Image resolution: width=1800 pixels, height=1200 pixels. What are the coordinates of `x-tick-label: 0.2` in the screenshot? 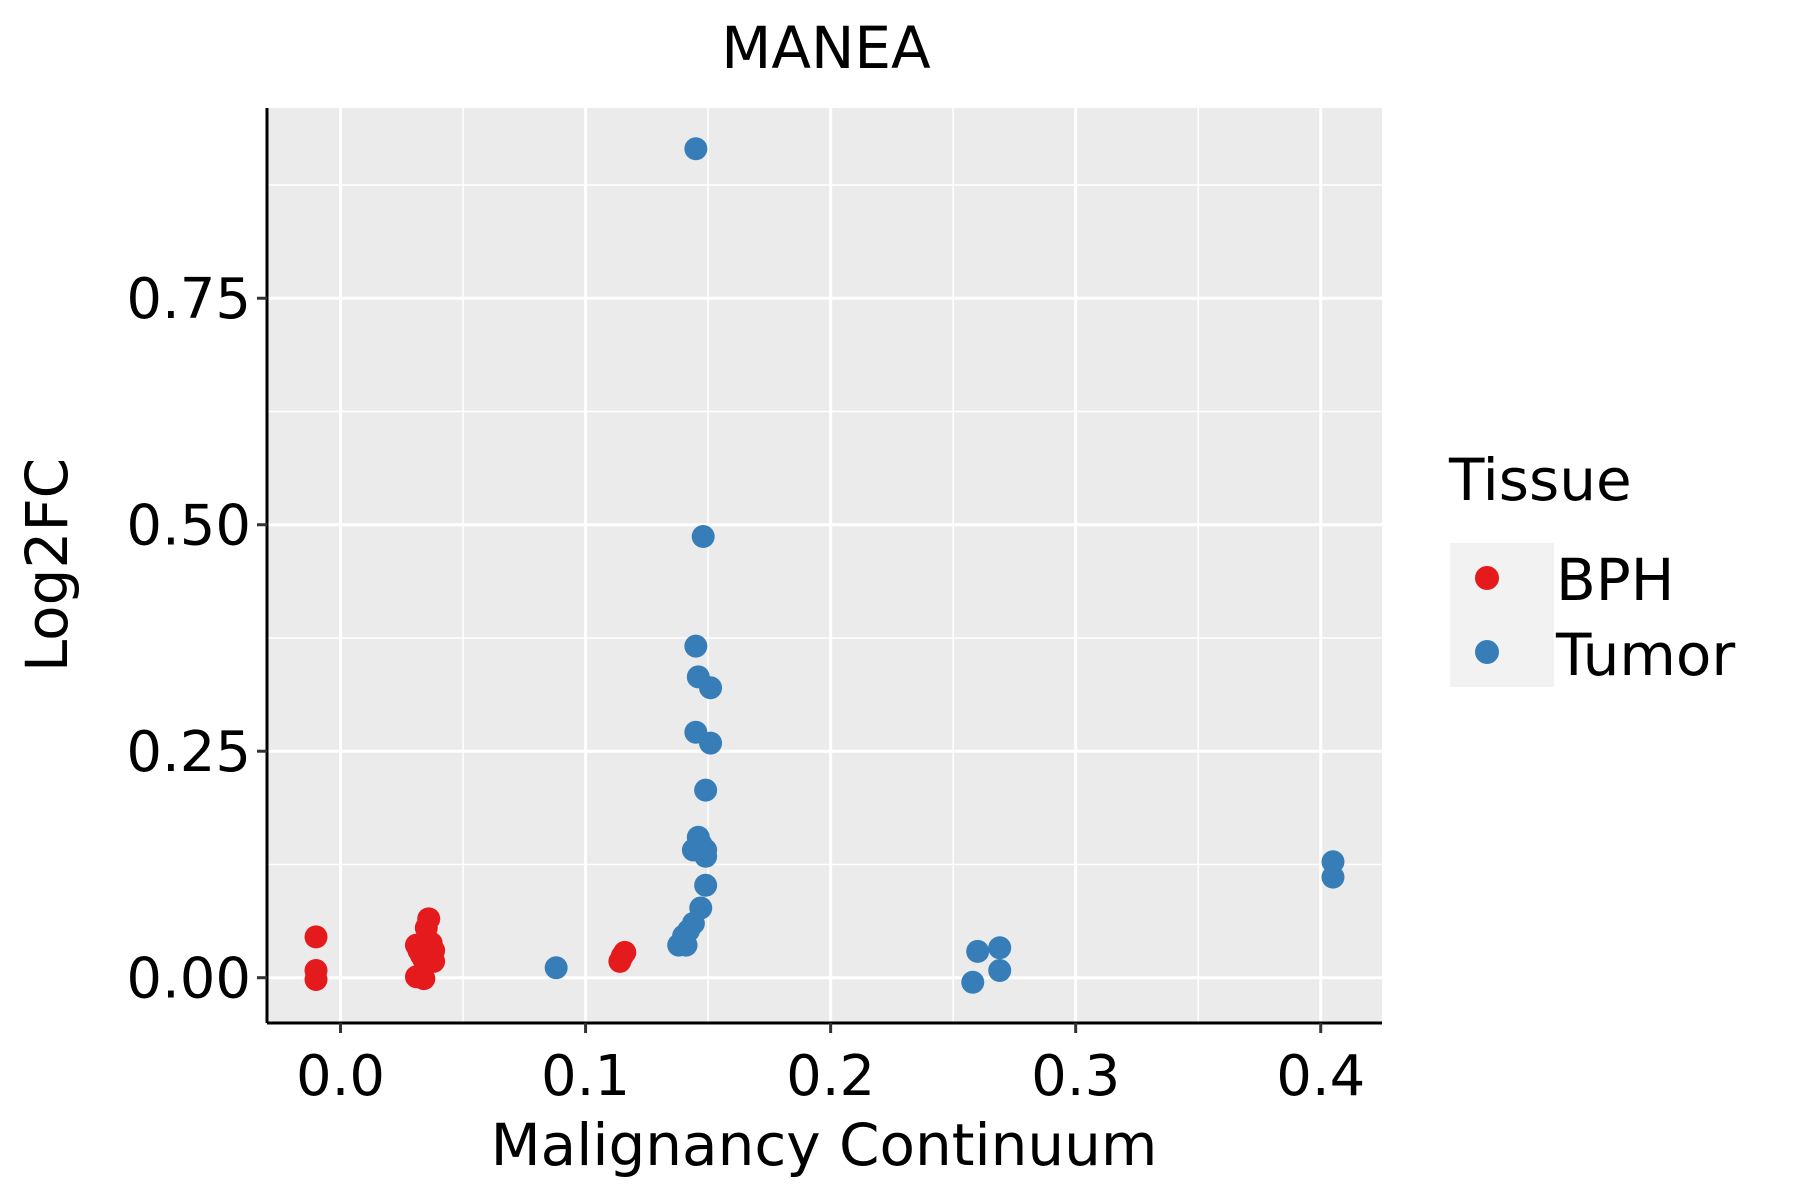 It's located at (830, 1076).